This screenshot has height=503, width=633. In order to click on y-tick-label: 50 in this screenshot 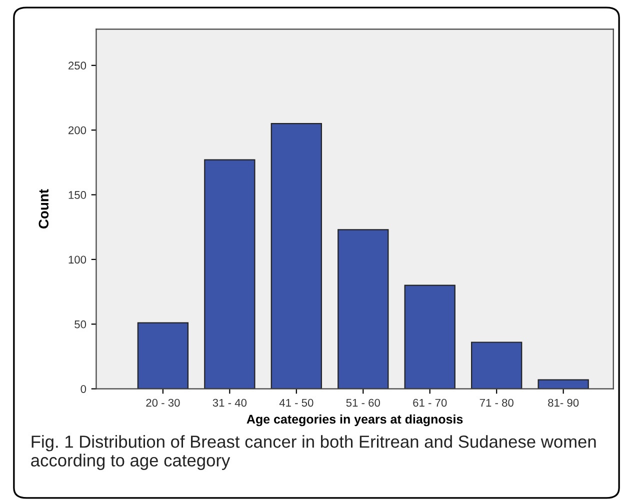, I will do `click(80, 324)`.